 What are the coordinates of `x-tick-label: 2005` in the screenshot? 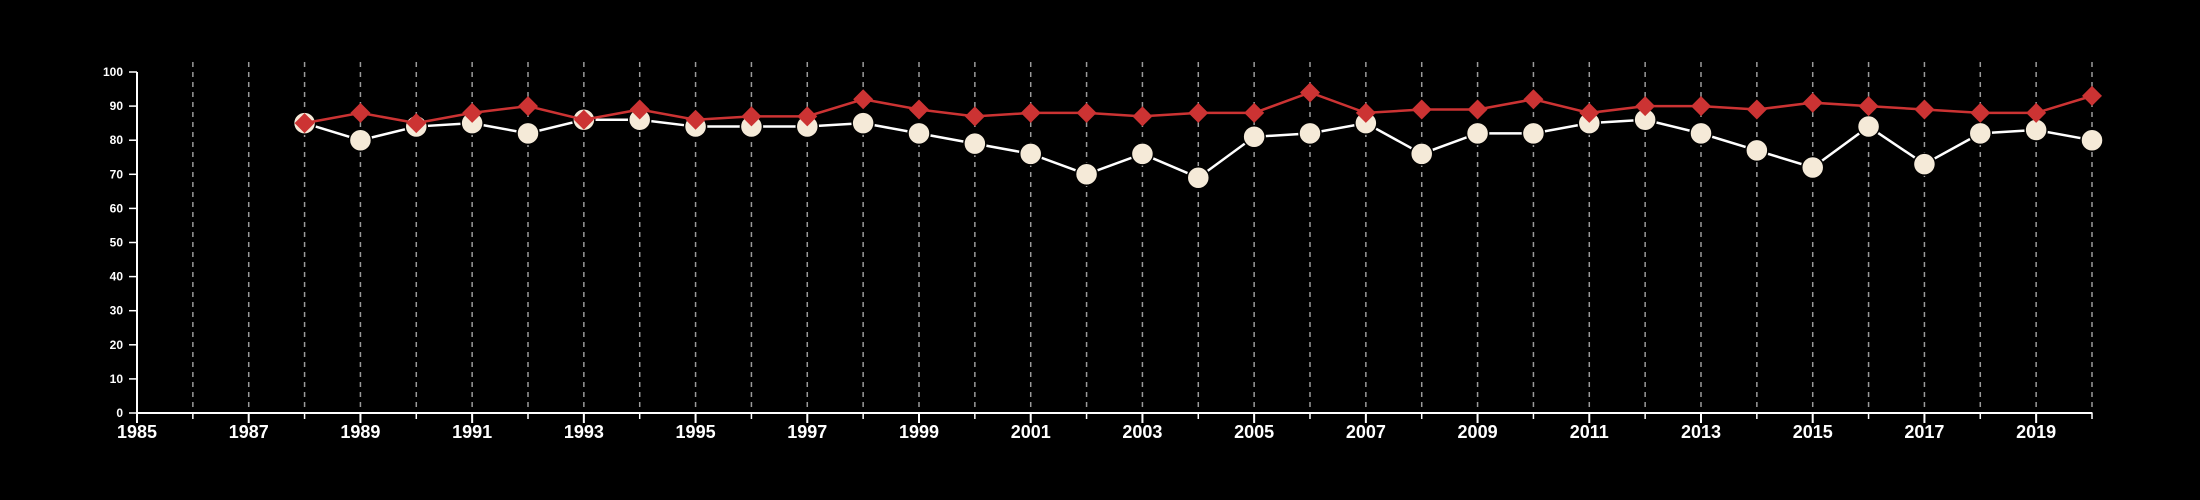 It's located at (1254, 432).